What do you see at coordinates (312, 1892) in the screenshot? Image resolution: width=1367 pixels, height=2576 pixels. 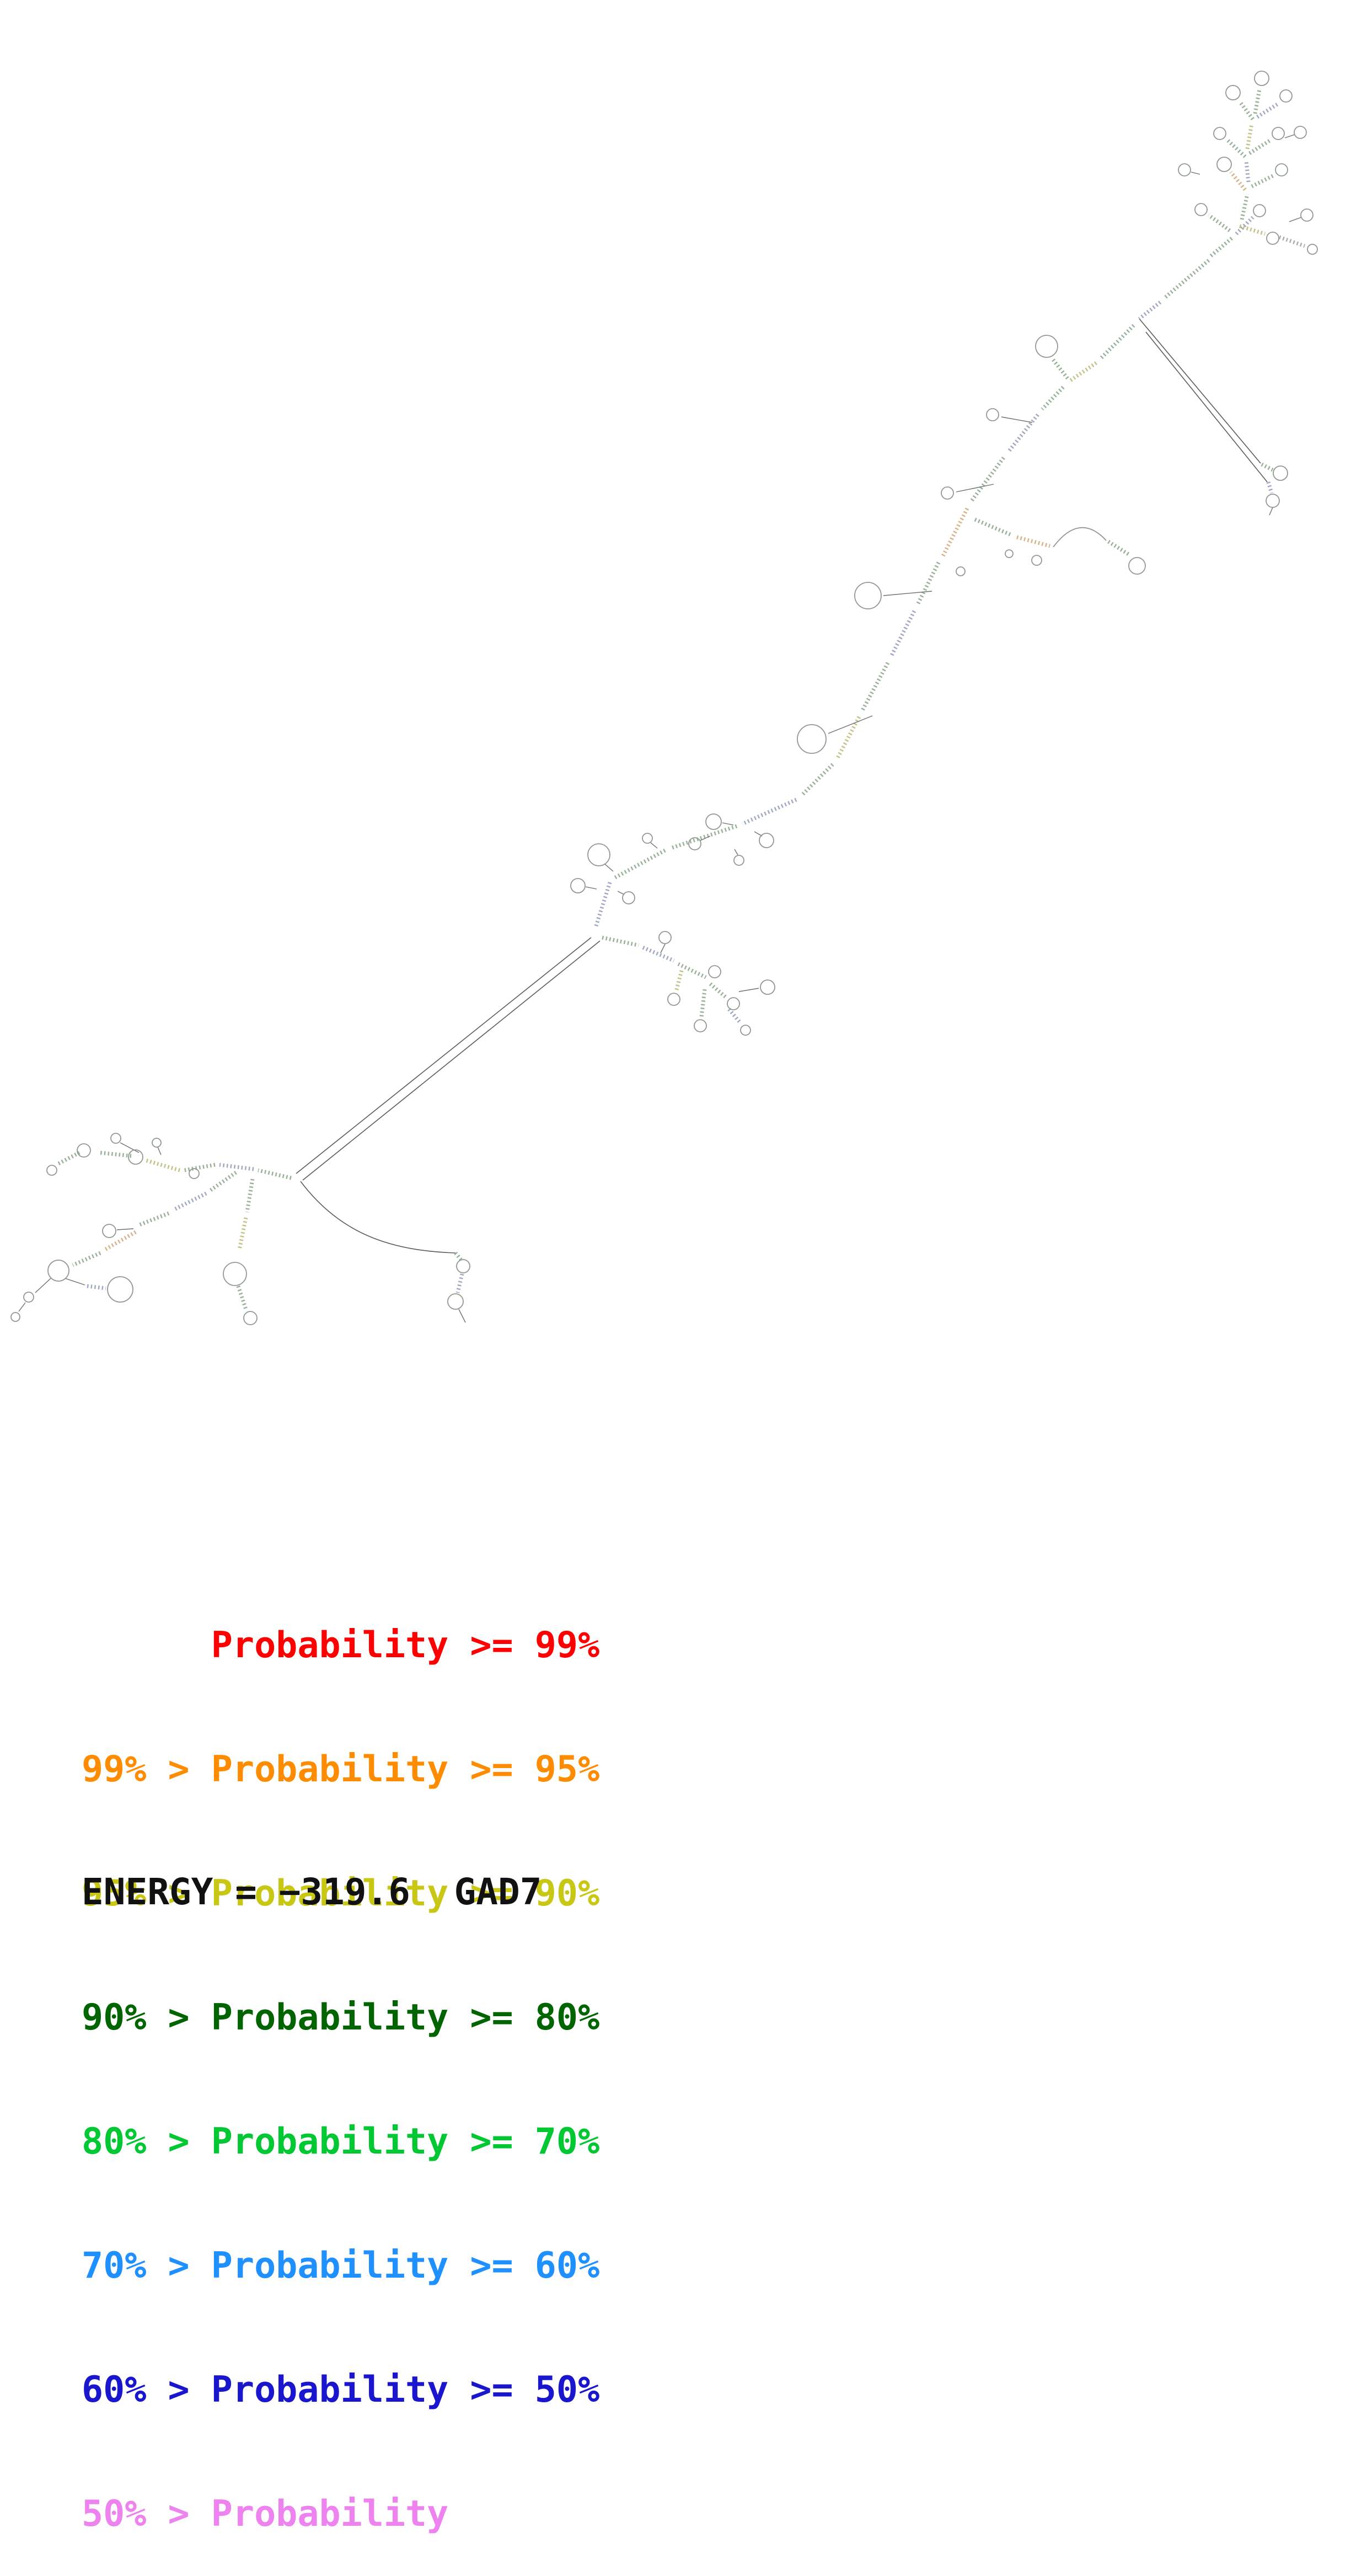 I see `energy-label: ENERGY = −319.6 GAD7` at bounding box center [312, 1892].